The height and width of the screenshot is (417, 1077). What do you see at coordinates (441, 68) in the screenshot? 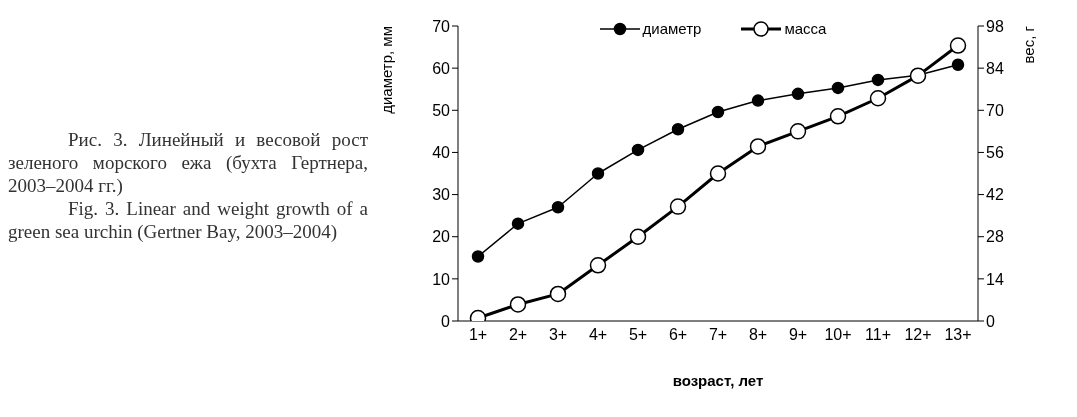
I see `y-tick-label: 60` at bounding box center [441, 68].